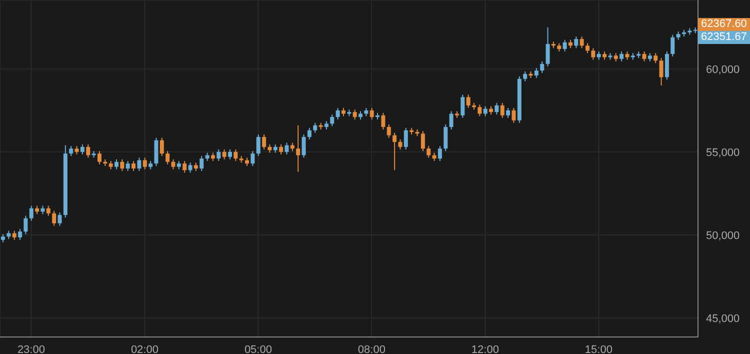 This screenshot has height=354, width=750. Describe the element at coordinates (485, 349) in the screenshot. I see `x-tick-label: 12:00` at that location.